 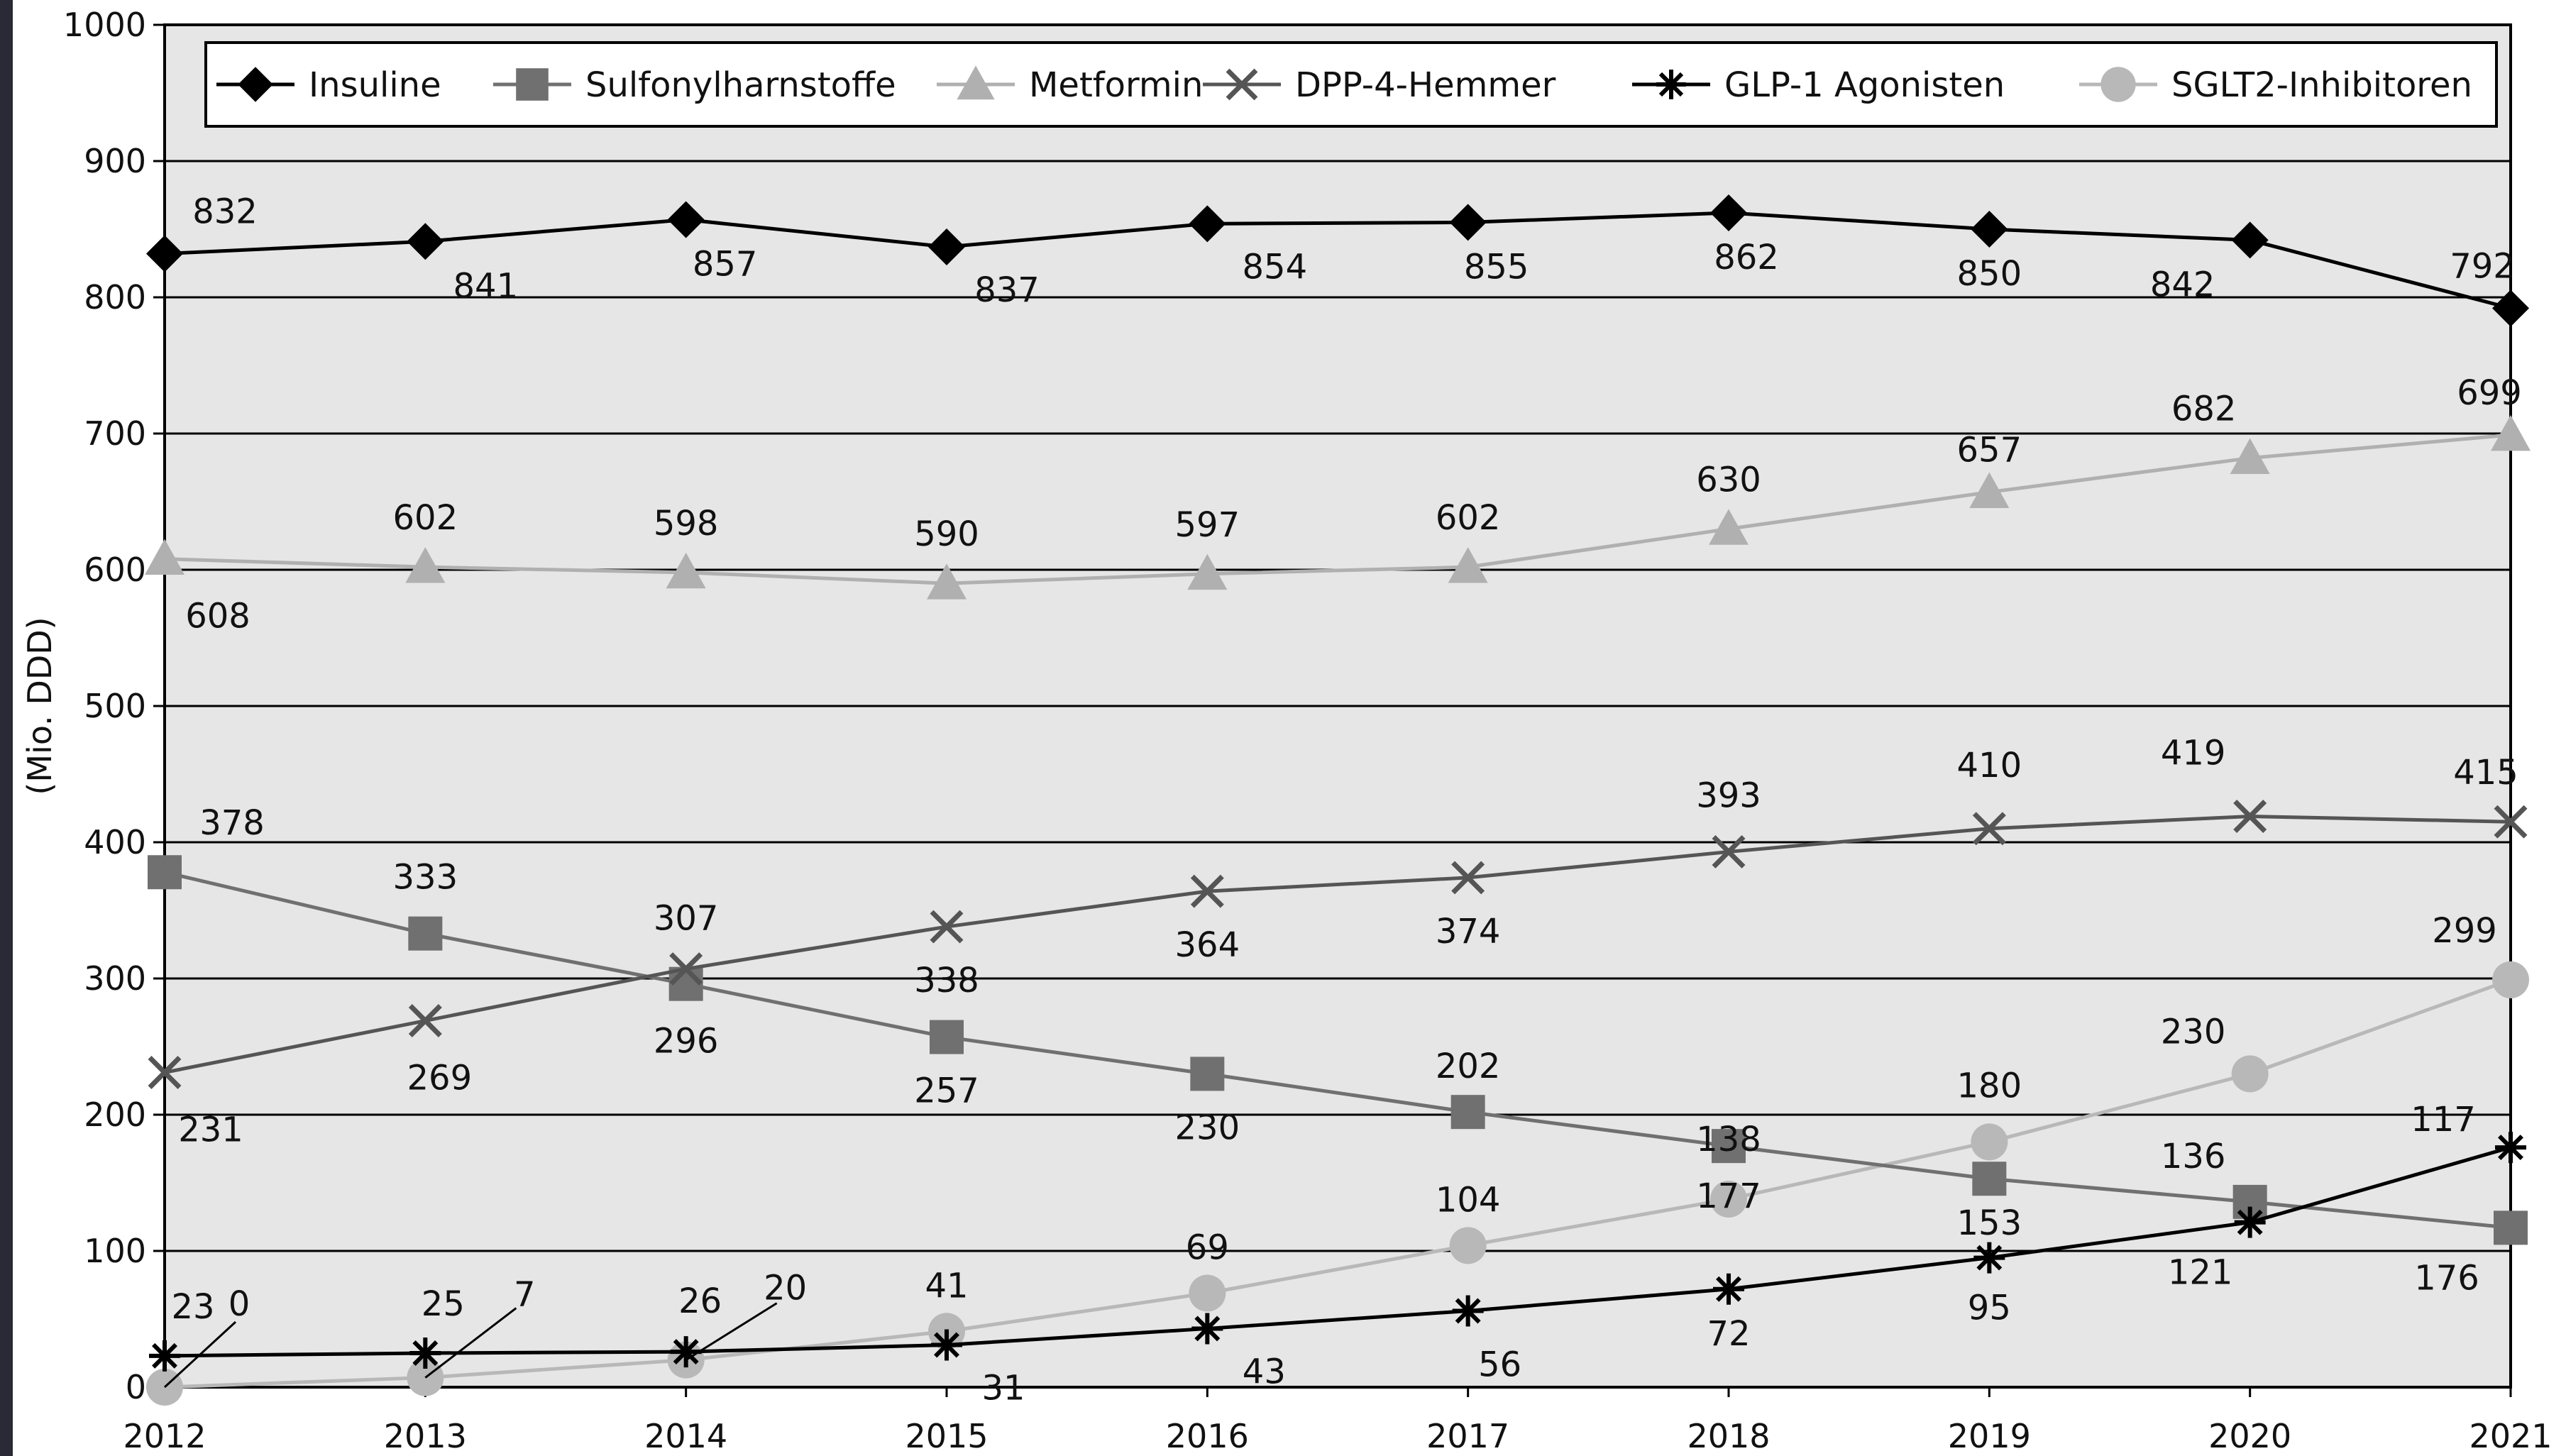 What do you see at coordinates (1116, 85) in the screenshot?
I see `legend-label-Metformin: Metformin` at bounding box center [1116, 85].